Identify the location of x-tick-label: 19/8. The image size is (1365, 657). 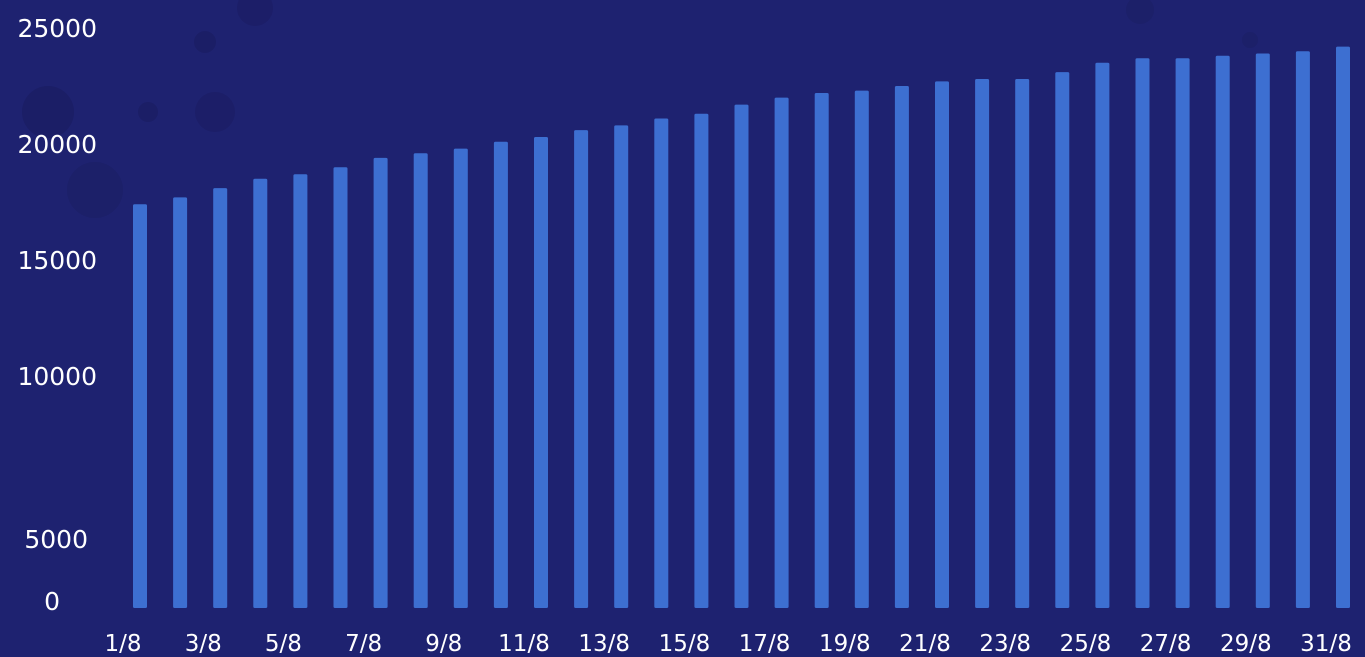
(845, 644).